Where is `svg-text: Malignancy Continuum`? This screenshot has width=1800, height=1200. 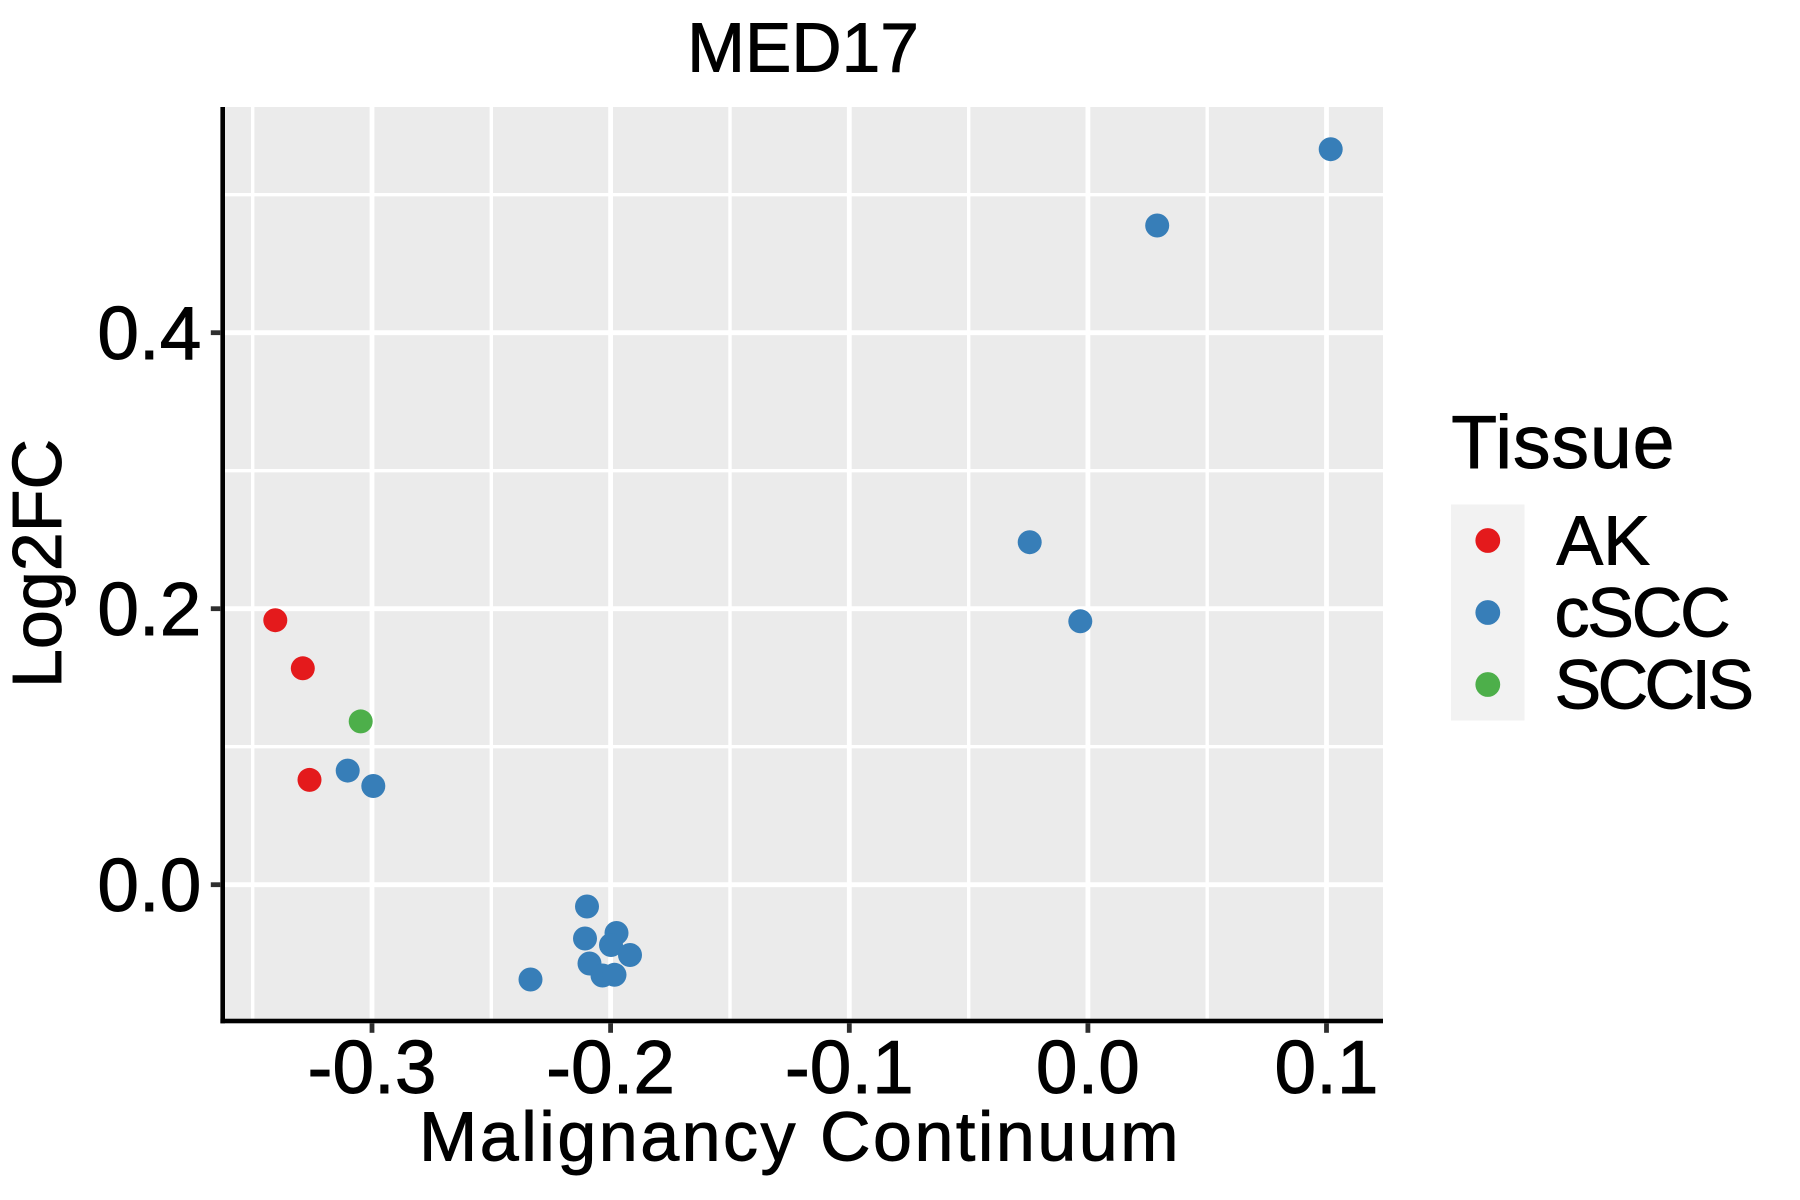 svg-text: Malignancy Continuum is located at coordinates (800, 1137).